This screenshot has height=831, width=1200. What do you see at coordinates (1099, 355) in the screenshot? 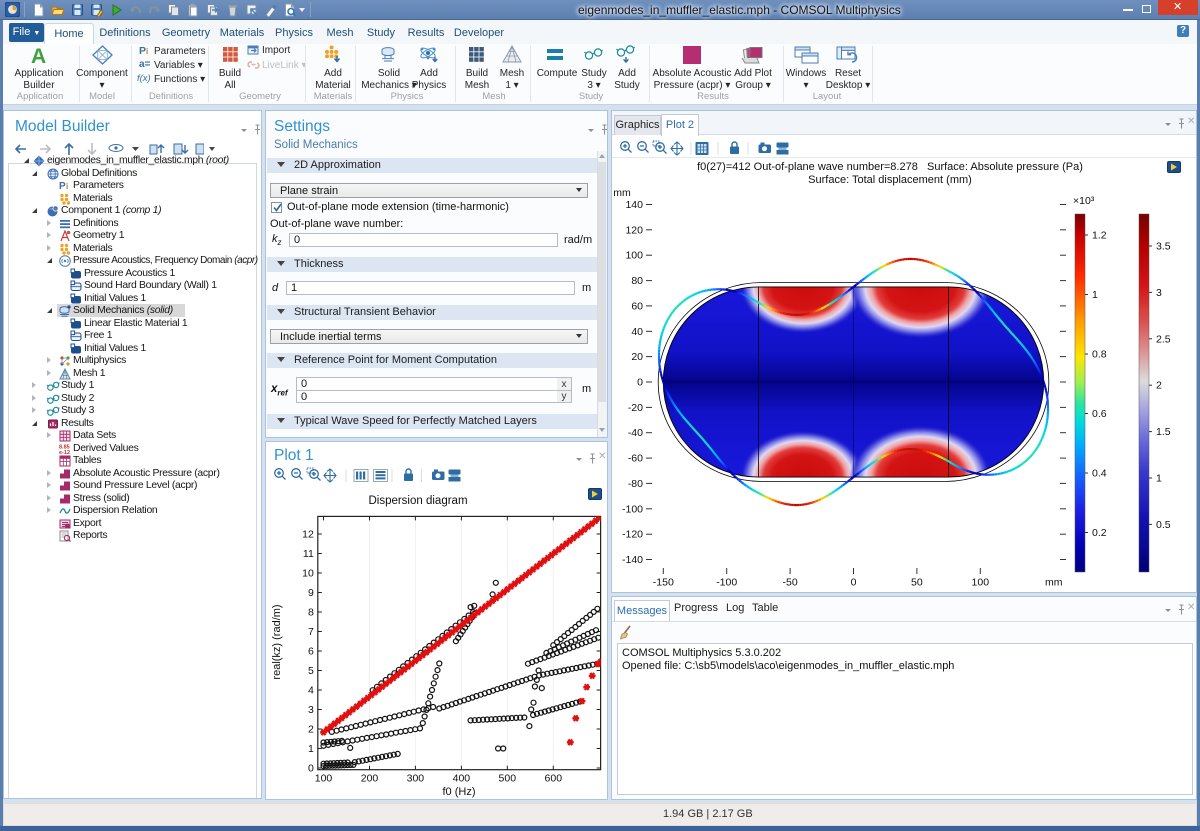
I see `svg-text: 0.8` at bounding box center [1099, 355].